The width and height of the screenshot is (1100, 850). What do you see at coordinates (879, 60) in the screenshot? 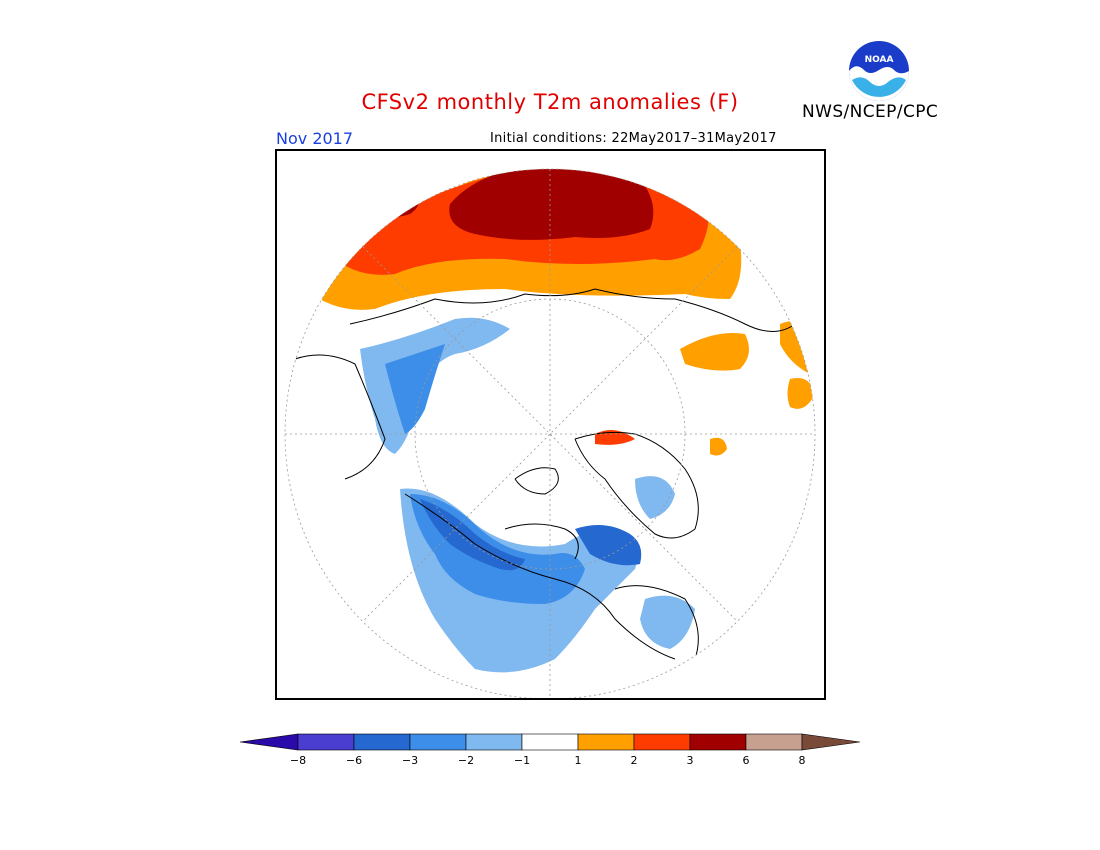
I see `noaa-logo-text: NOAA` at bounding box center [879, 60].